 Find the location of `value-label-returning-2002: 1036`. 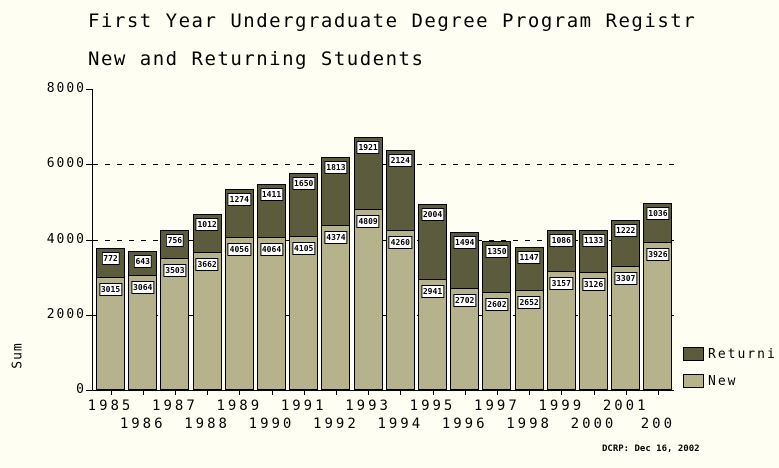

value-label-returning-2002: 1036 is located at coordinates (658, 214).